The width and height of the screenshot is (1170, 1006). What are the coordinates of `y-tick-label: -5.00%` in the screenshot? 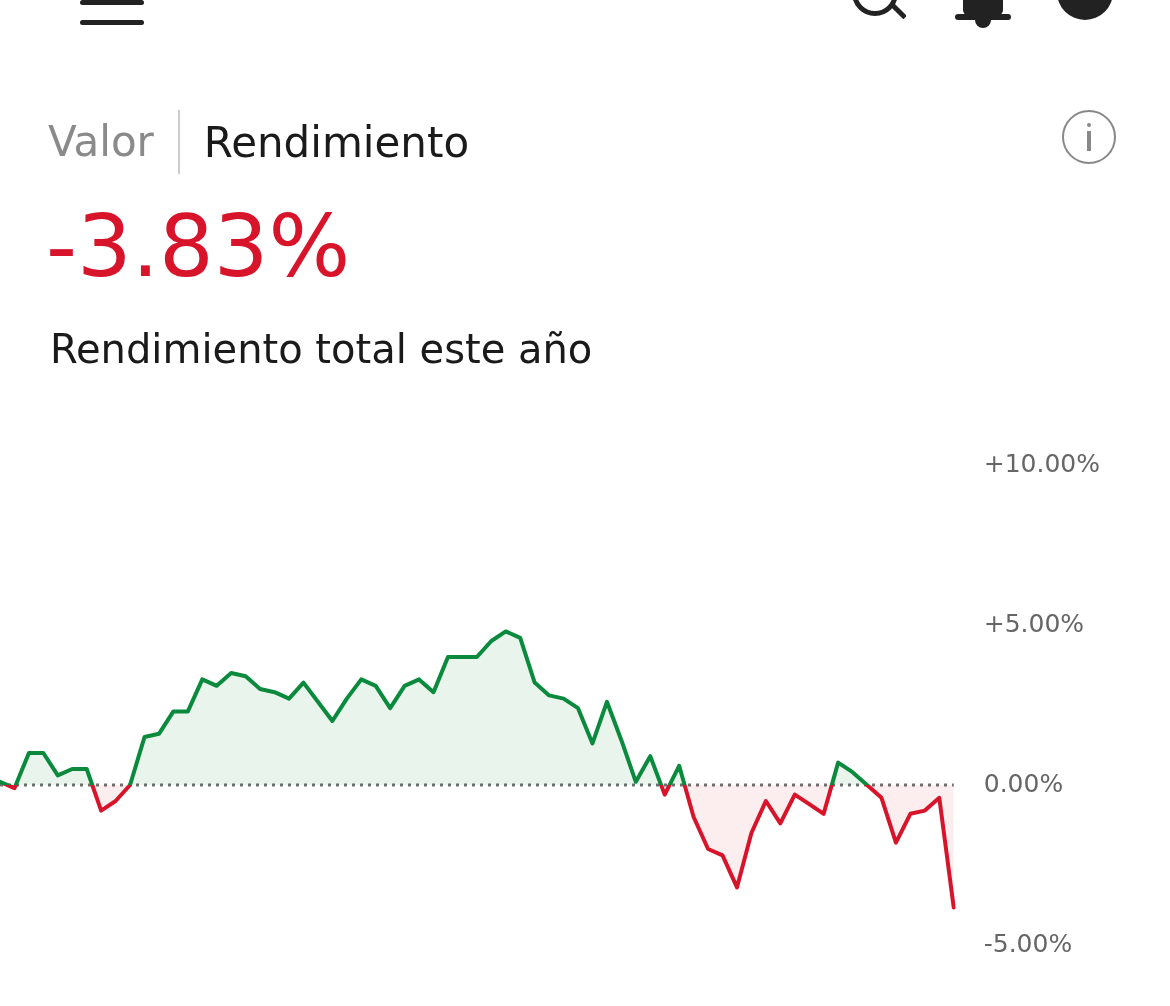 It's located at (1028, 943).